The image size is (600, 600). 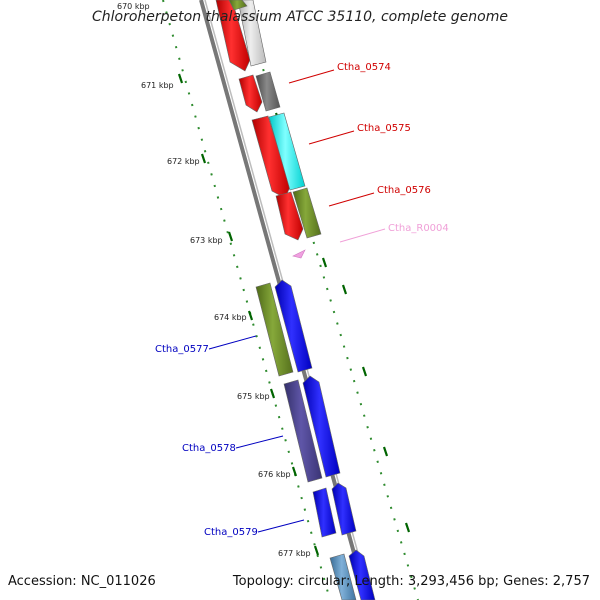 What do you see at coordinates (231, 532) in the screenshot?
I see `gene-label-ctha-0579: Ctha_0579` at bounding box center [231, 532].